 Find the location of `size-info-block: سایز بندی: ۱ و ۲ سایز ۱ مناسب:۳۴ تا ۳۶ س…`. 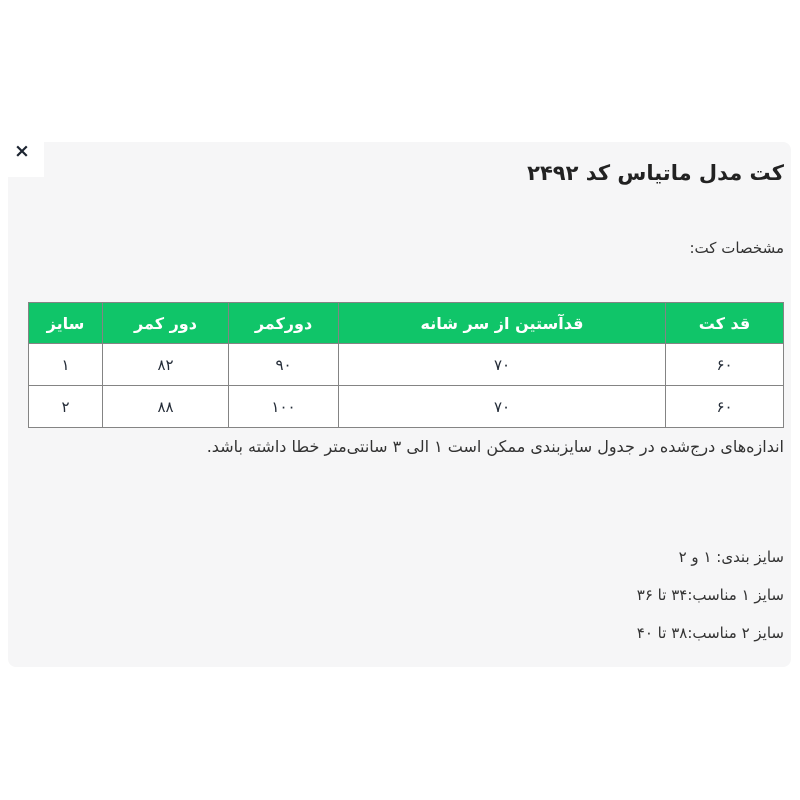

size-info-block: سایز بندی: ۱ و ۲ سایز ۱ مناسب:۳۴ تا ۳۶ س… is located at coordinates (406, 595).